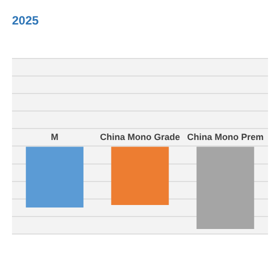 The height and width of the screenshot is (280, 280). Describe the element at coordinates (225, 137) in the screenshot. I see `x-tick-label: China Mono Prem` at that location.